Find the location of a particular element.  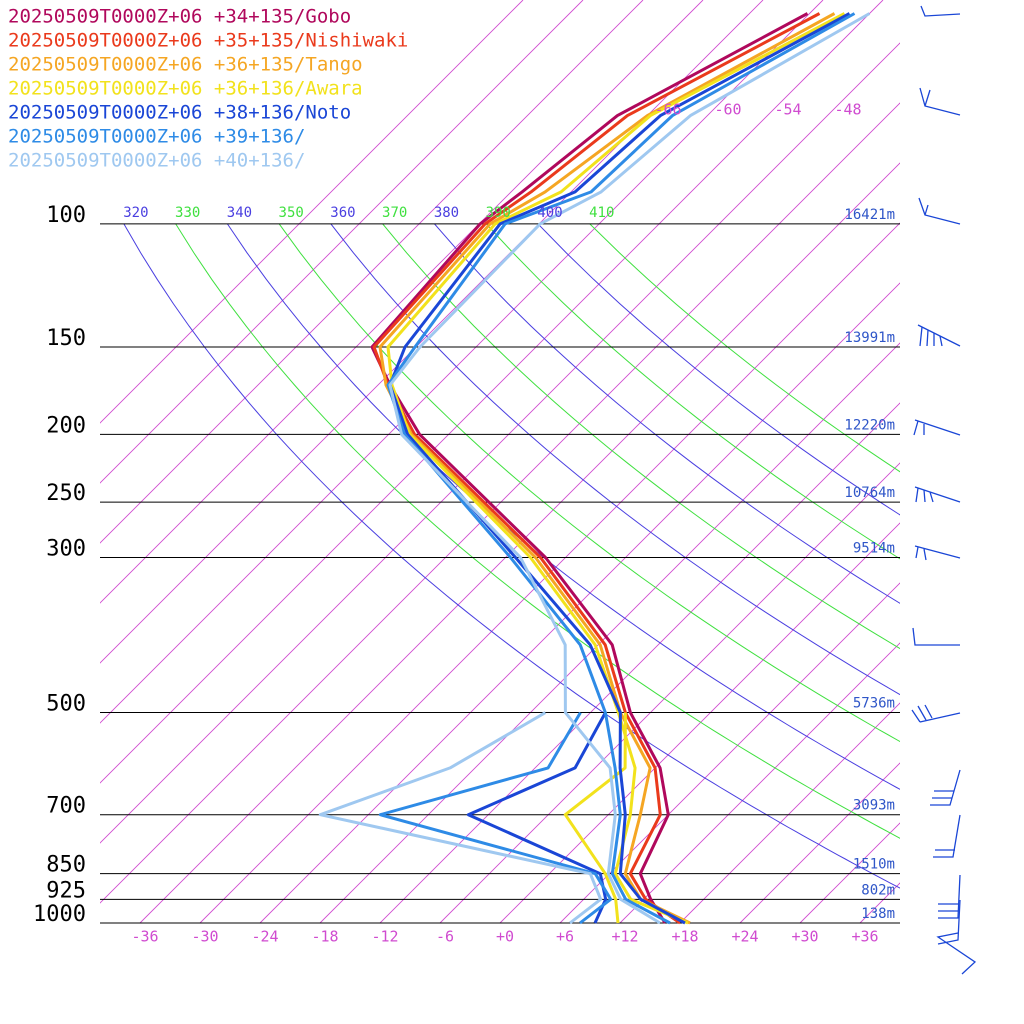

x-tick-label: -6 is located at coordinates (445, 937).